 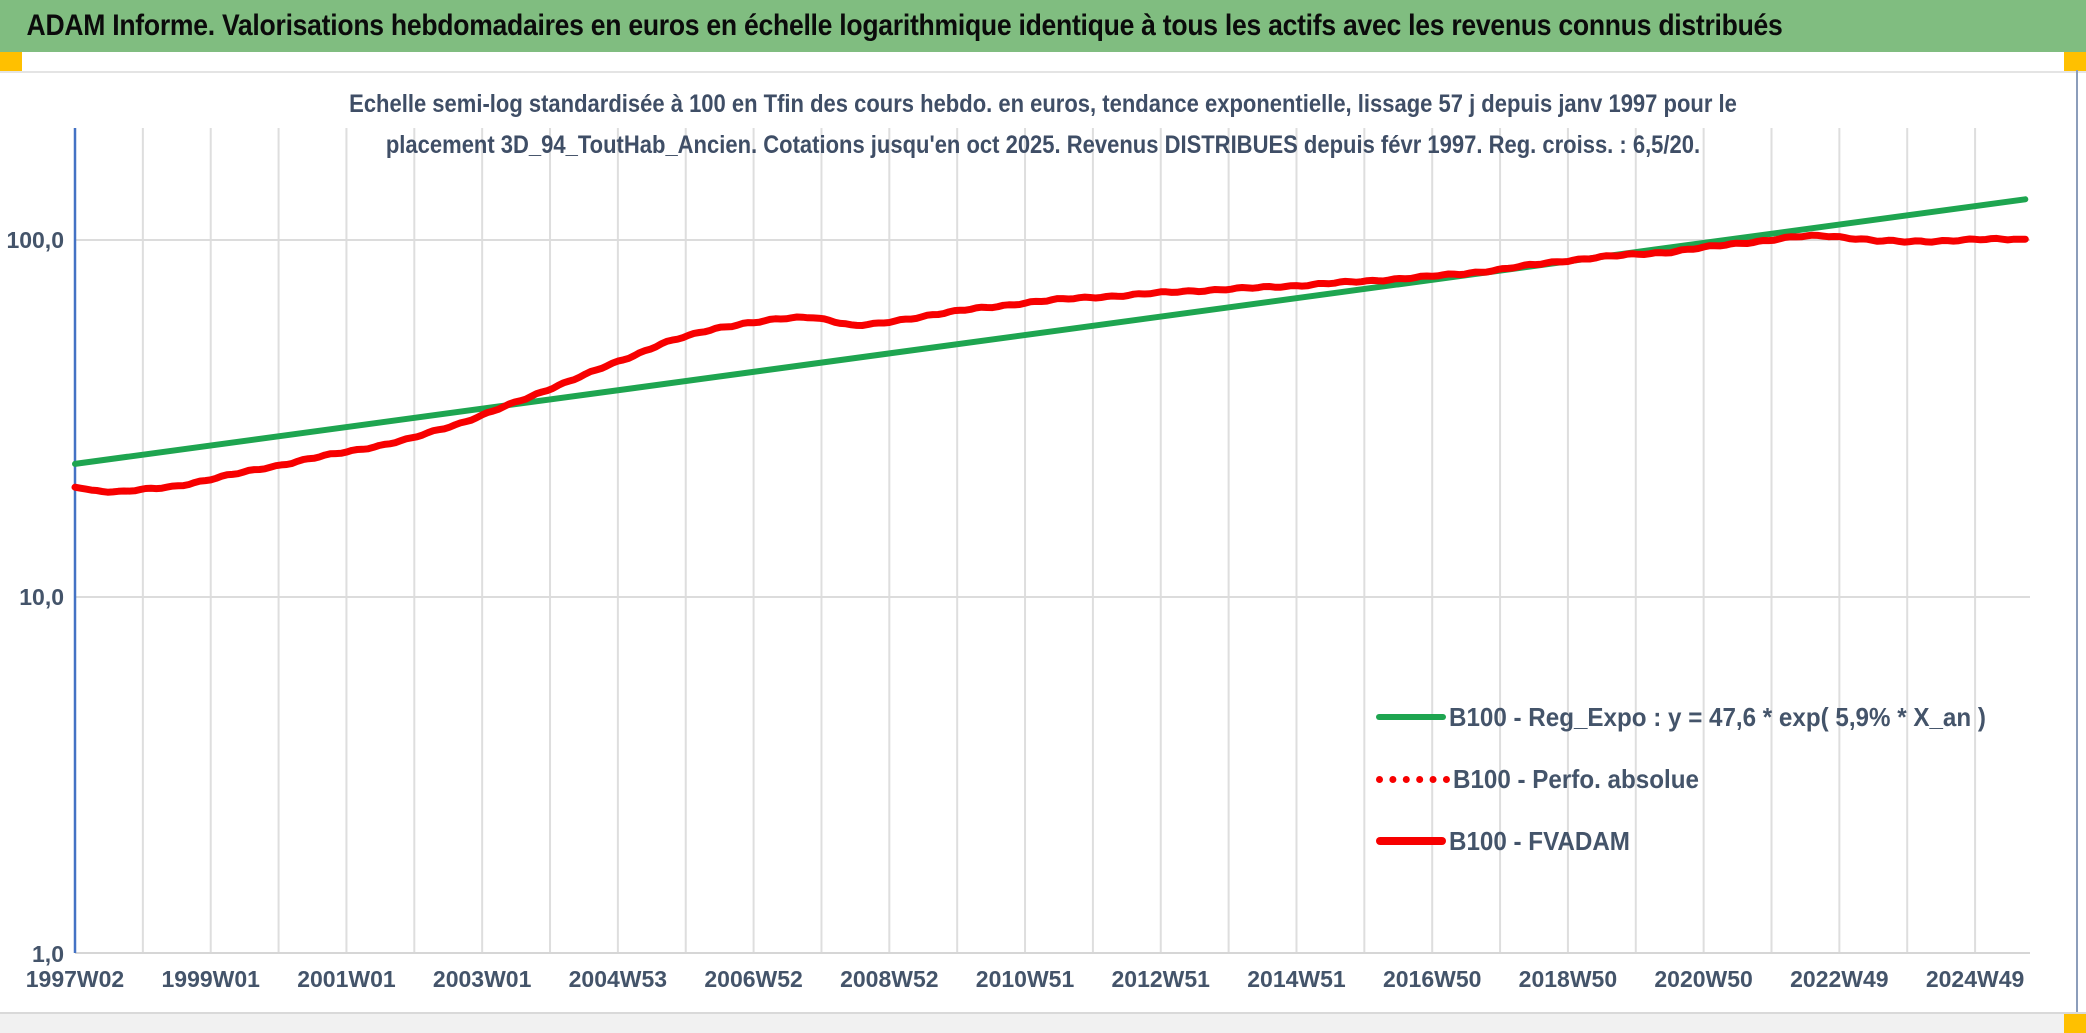 What do you see at coordinates (1043, 1013) in the screenshot?
I see `divider-line-bottom` at bounding box center [1043, 1013].